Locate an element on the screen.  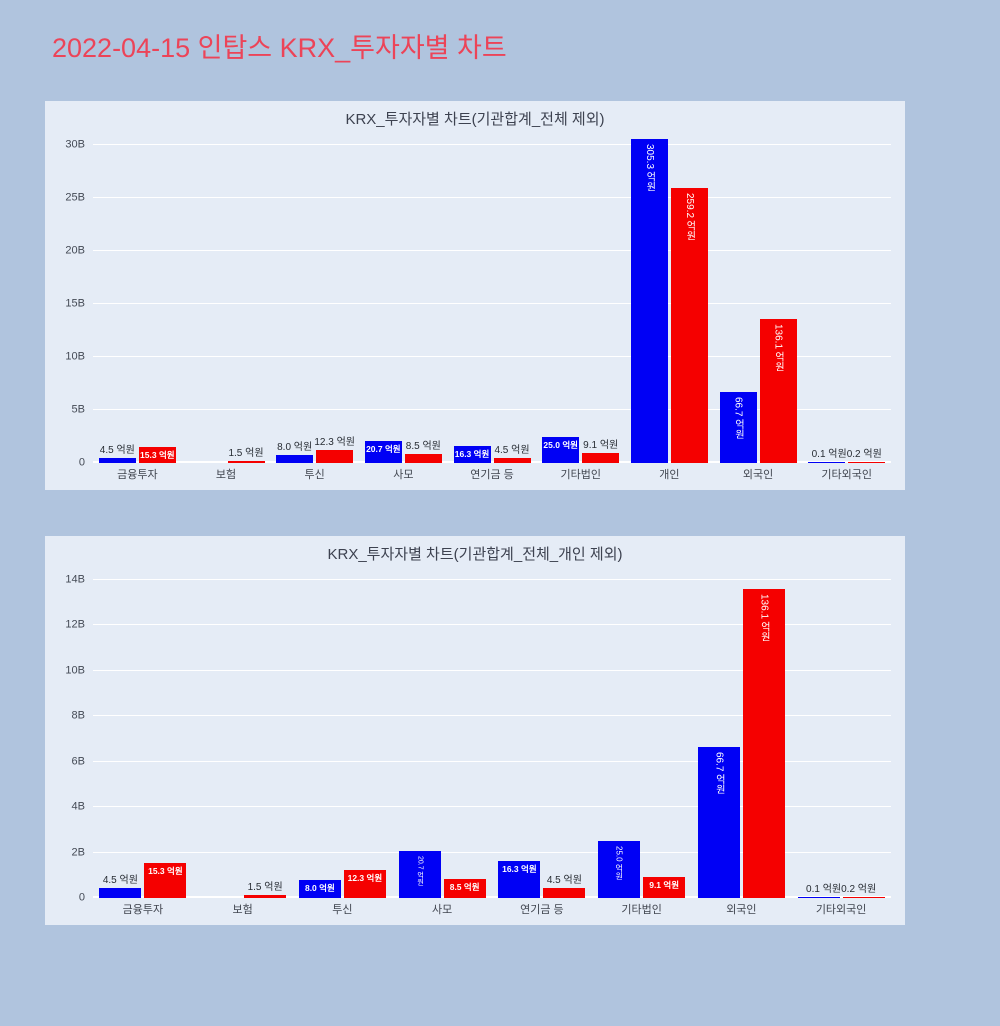
y-axis: 0 5B 10B 15B 20B 25B 30B is located at coordinates (69, 299).